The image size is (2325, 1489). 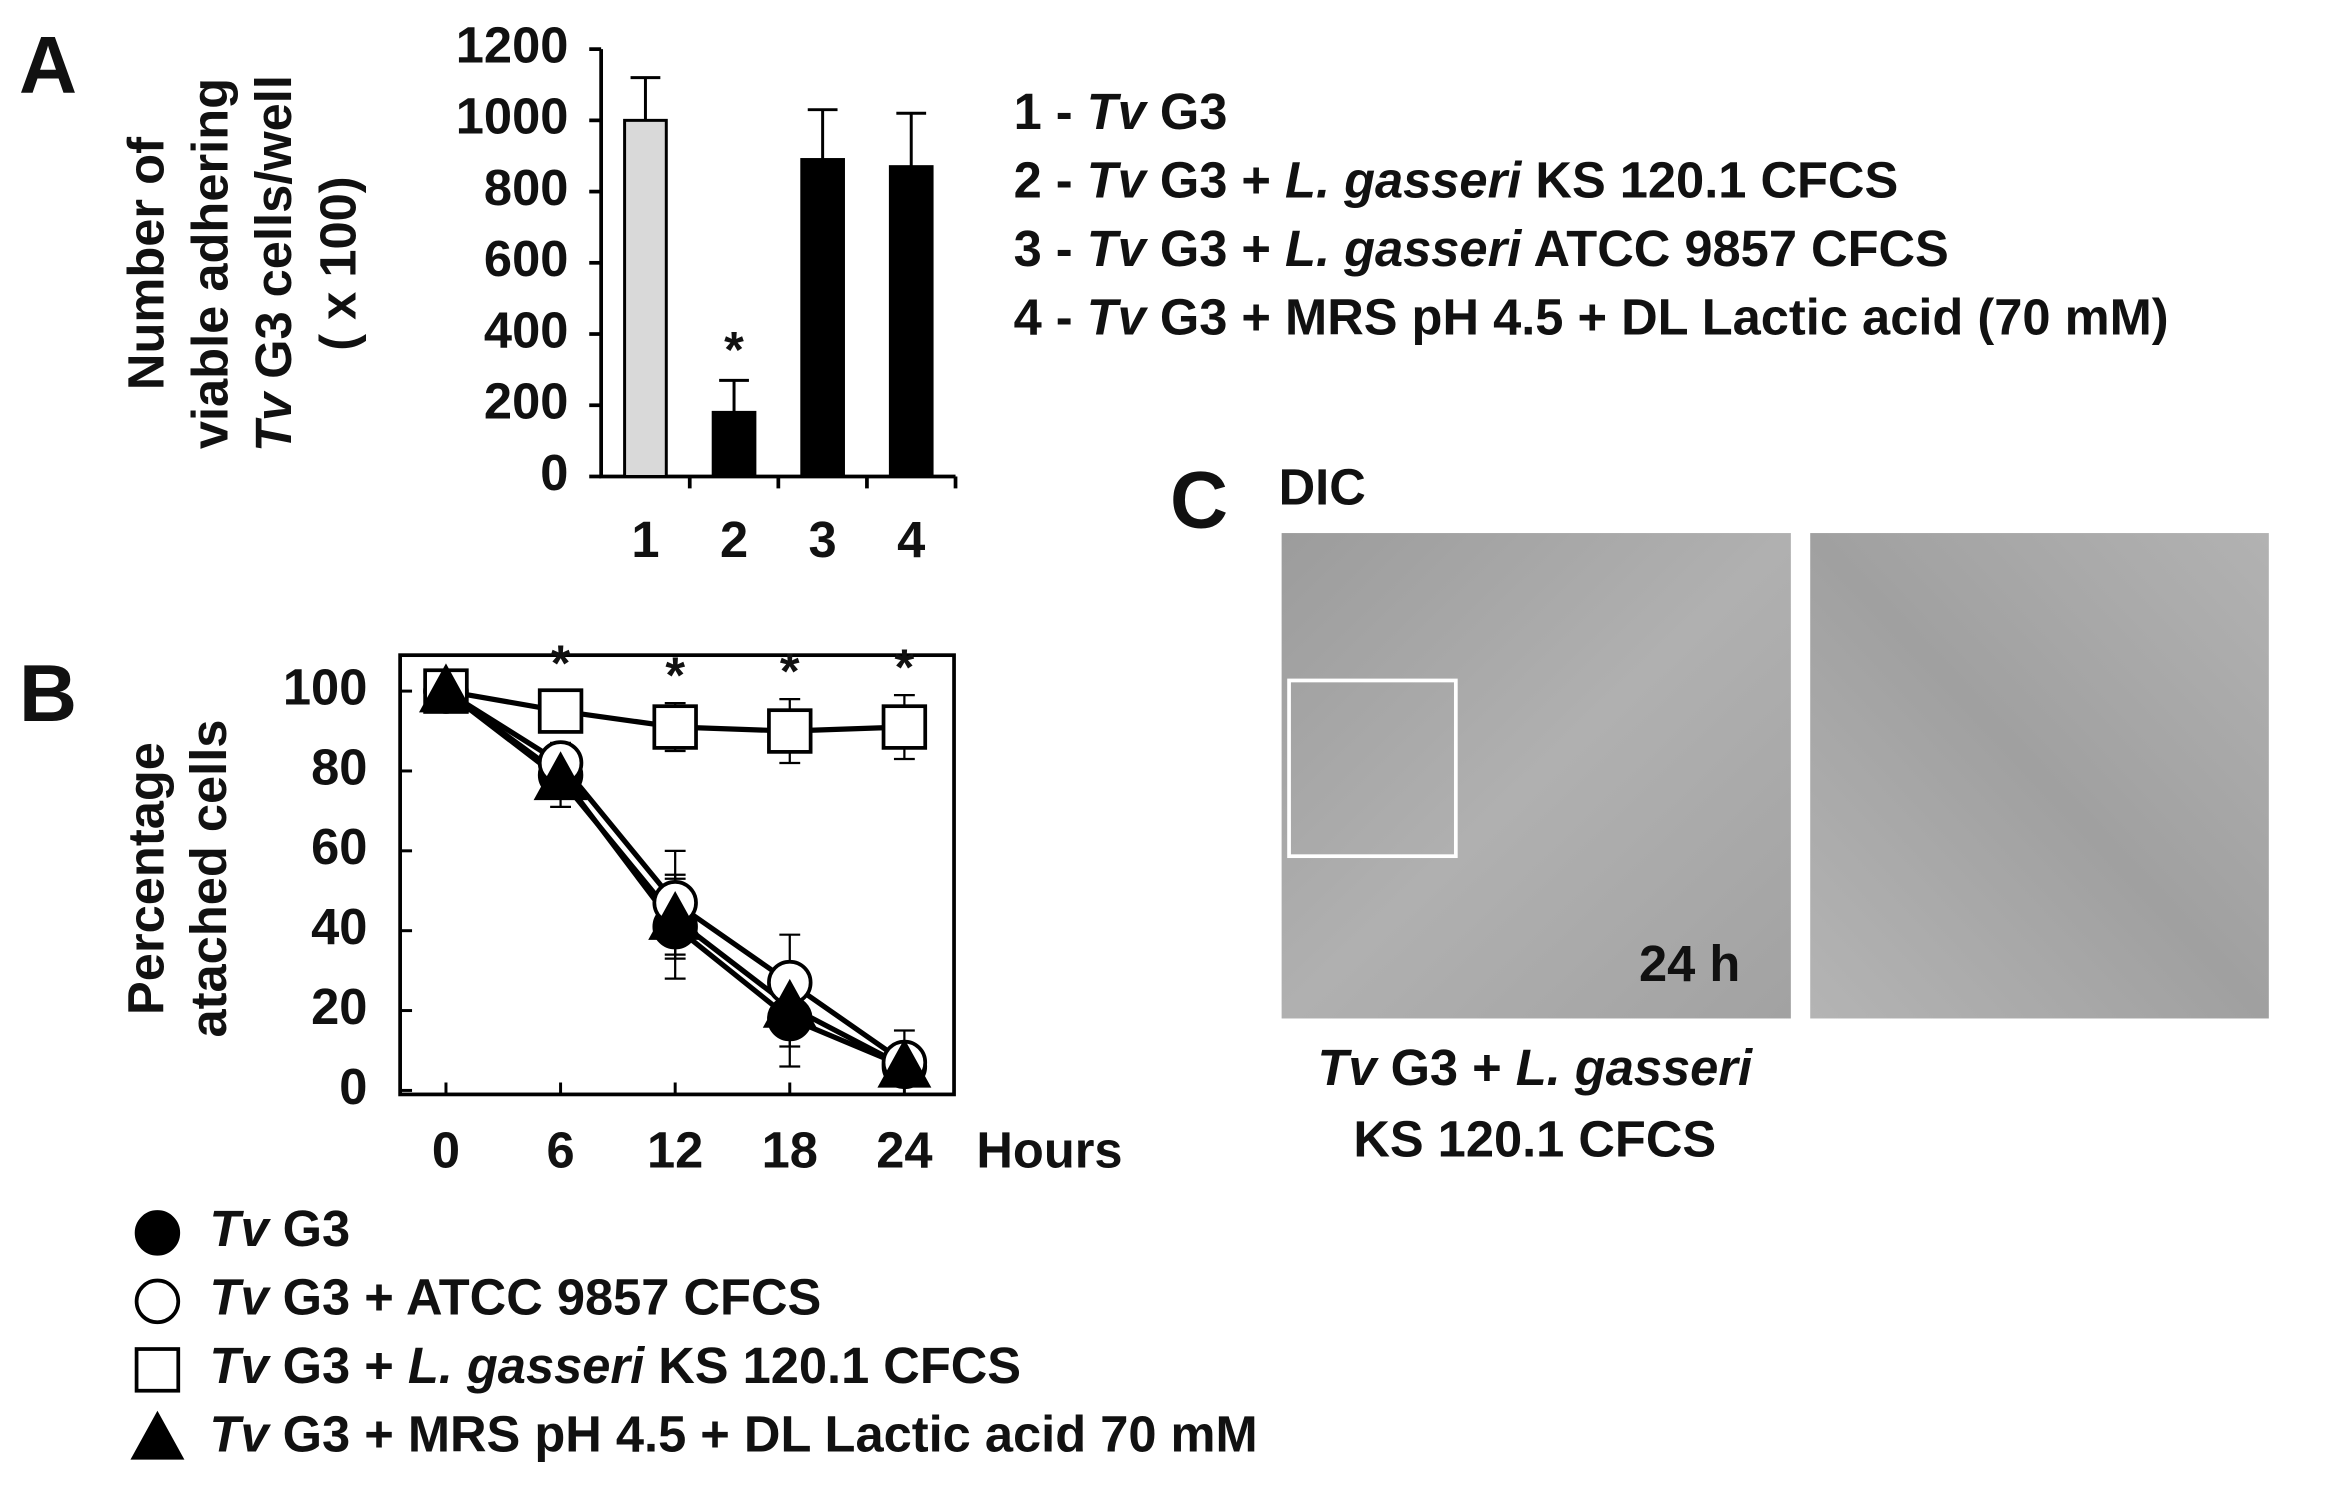 I want to click on legend-entry: Tv G3, so click(x=280, y=1228).